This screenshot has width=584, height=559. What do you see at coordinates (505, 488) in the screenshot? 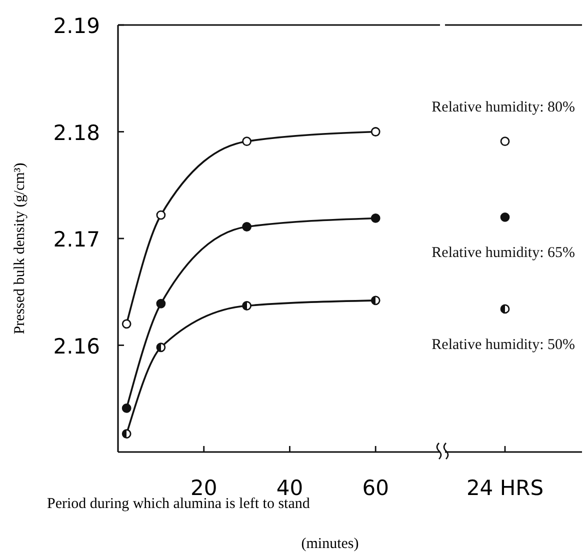
I see `x-tick-label: 24 HRS` at bounding box center [505, 488].